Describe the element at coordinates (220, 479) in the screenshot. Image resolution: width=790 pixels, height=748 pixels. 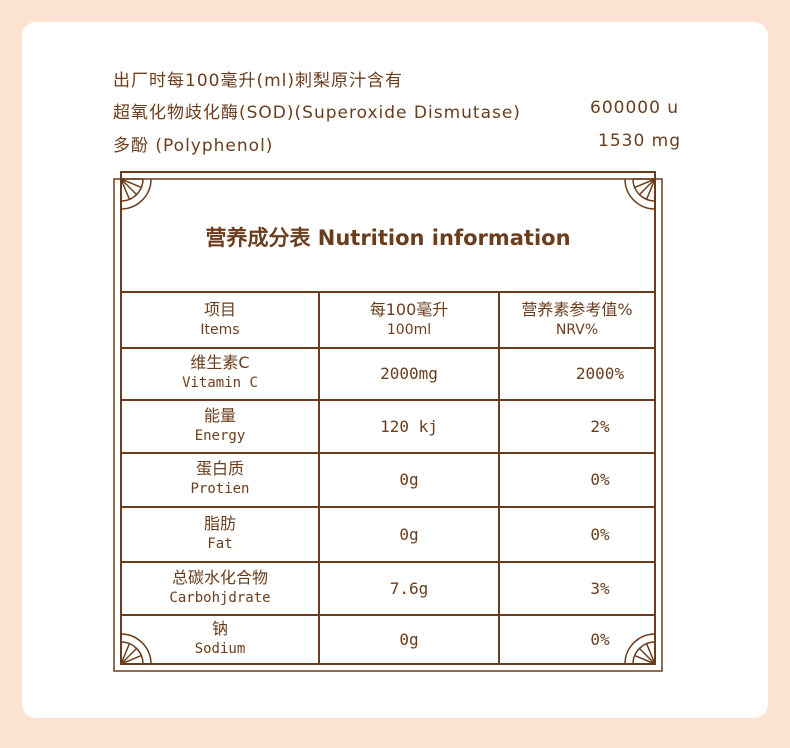
I see `nutrient-name: 蛋白质 Protien` at that location.